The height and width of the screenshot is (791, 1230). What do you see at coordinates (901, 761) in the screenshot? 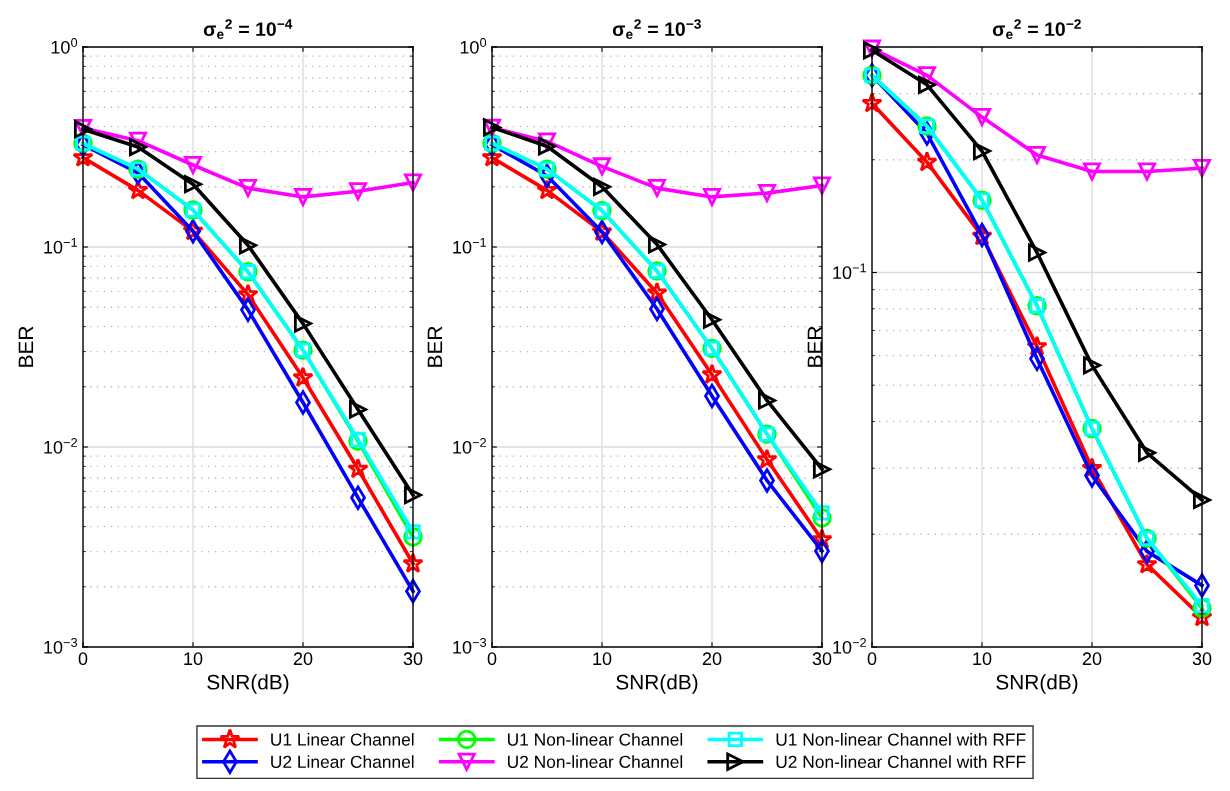
I see `legend-label: U2 Non-linear Channel with RFF` at bounding box center [901, 761].